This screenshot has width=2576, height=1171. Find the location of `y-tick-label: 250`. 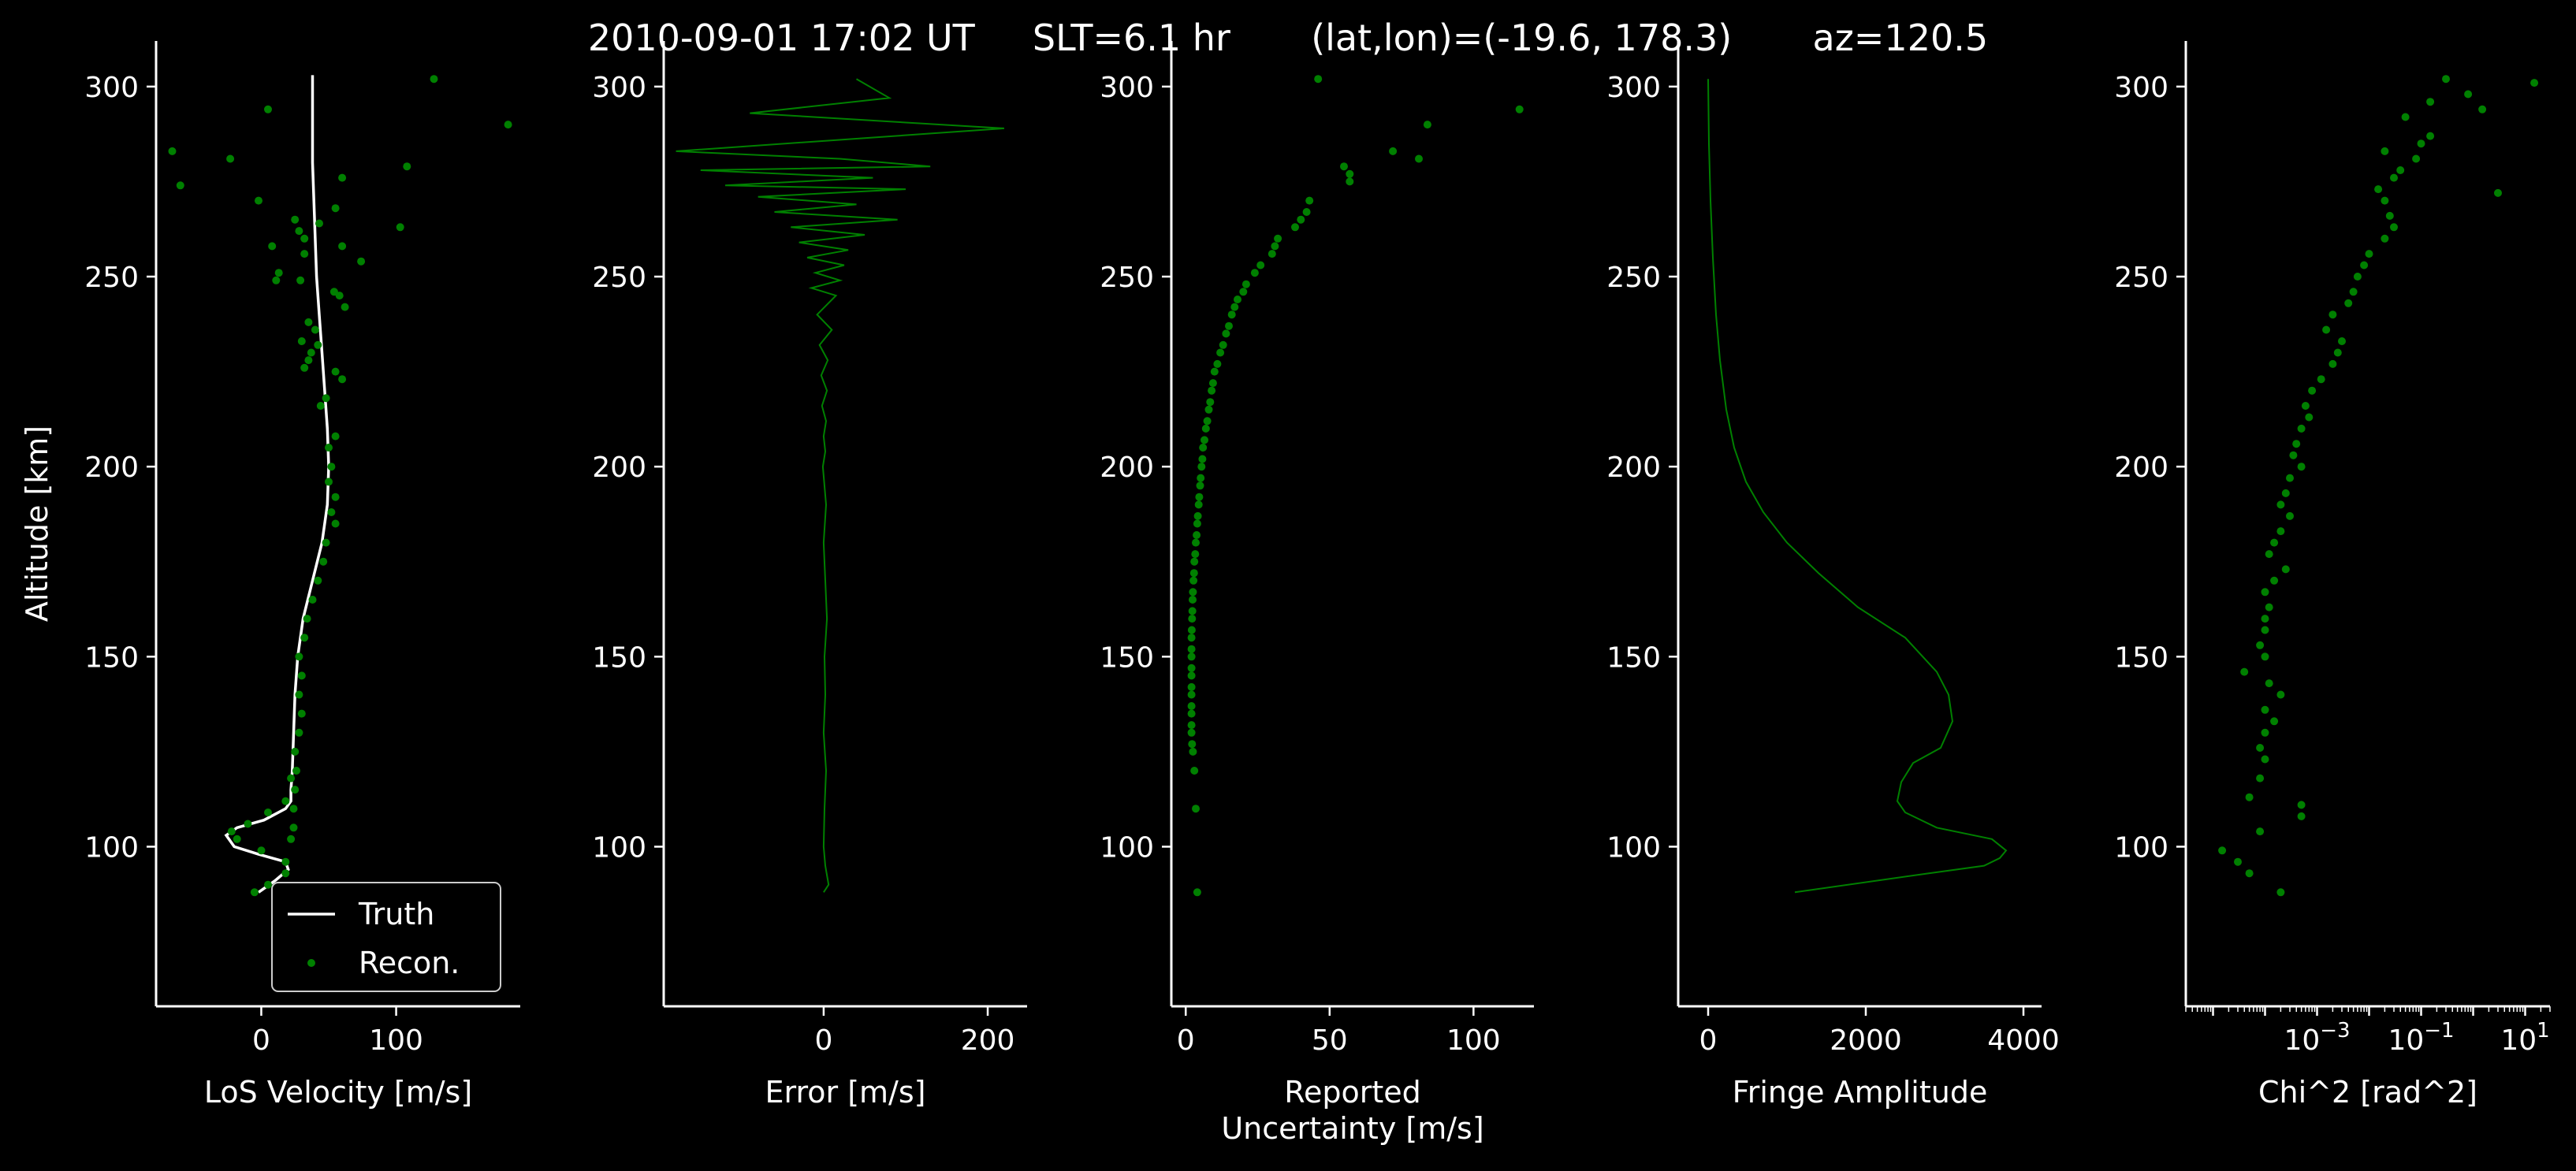

y-tick-label: 250 is located at coordinates (1633, 278).